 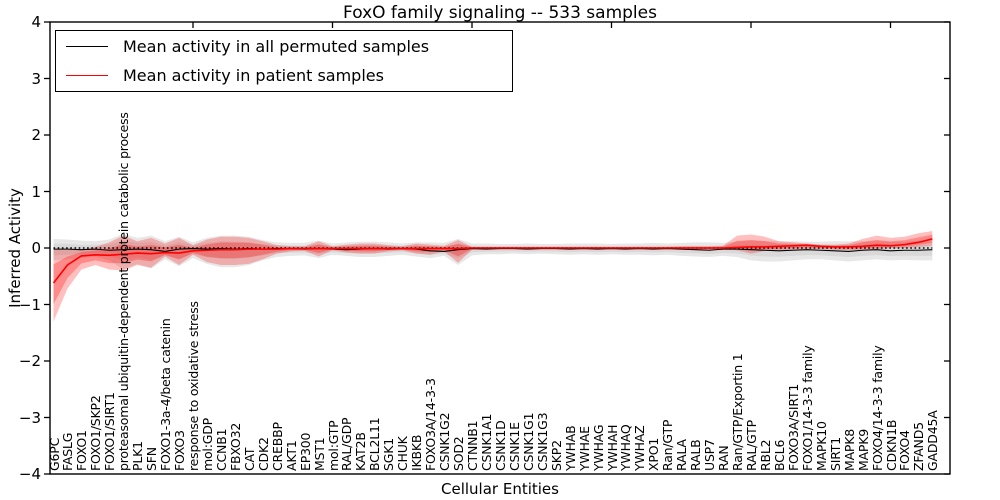 I want to click on patient-band-inner, so click(x=493, y=269).